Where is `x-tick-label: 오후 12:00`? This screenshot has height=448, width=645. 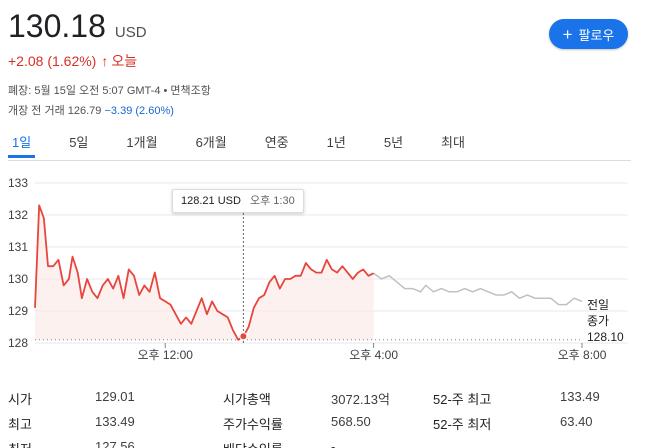 x-tick-label: 오후 12:00 is located at coordinates (166, 355).